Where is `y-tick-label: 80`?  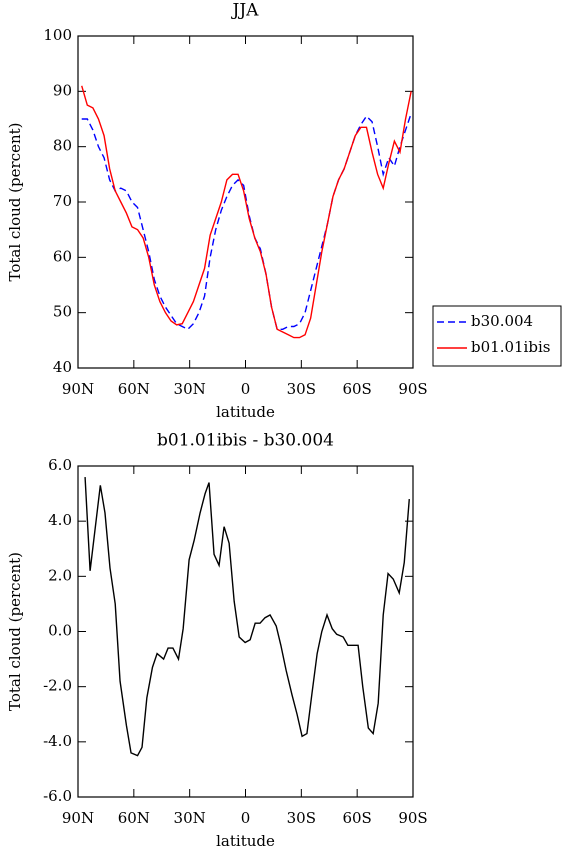
y-tick-label: 80 is located at coordinates (62, 146).